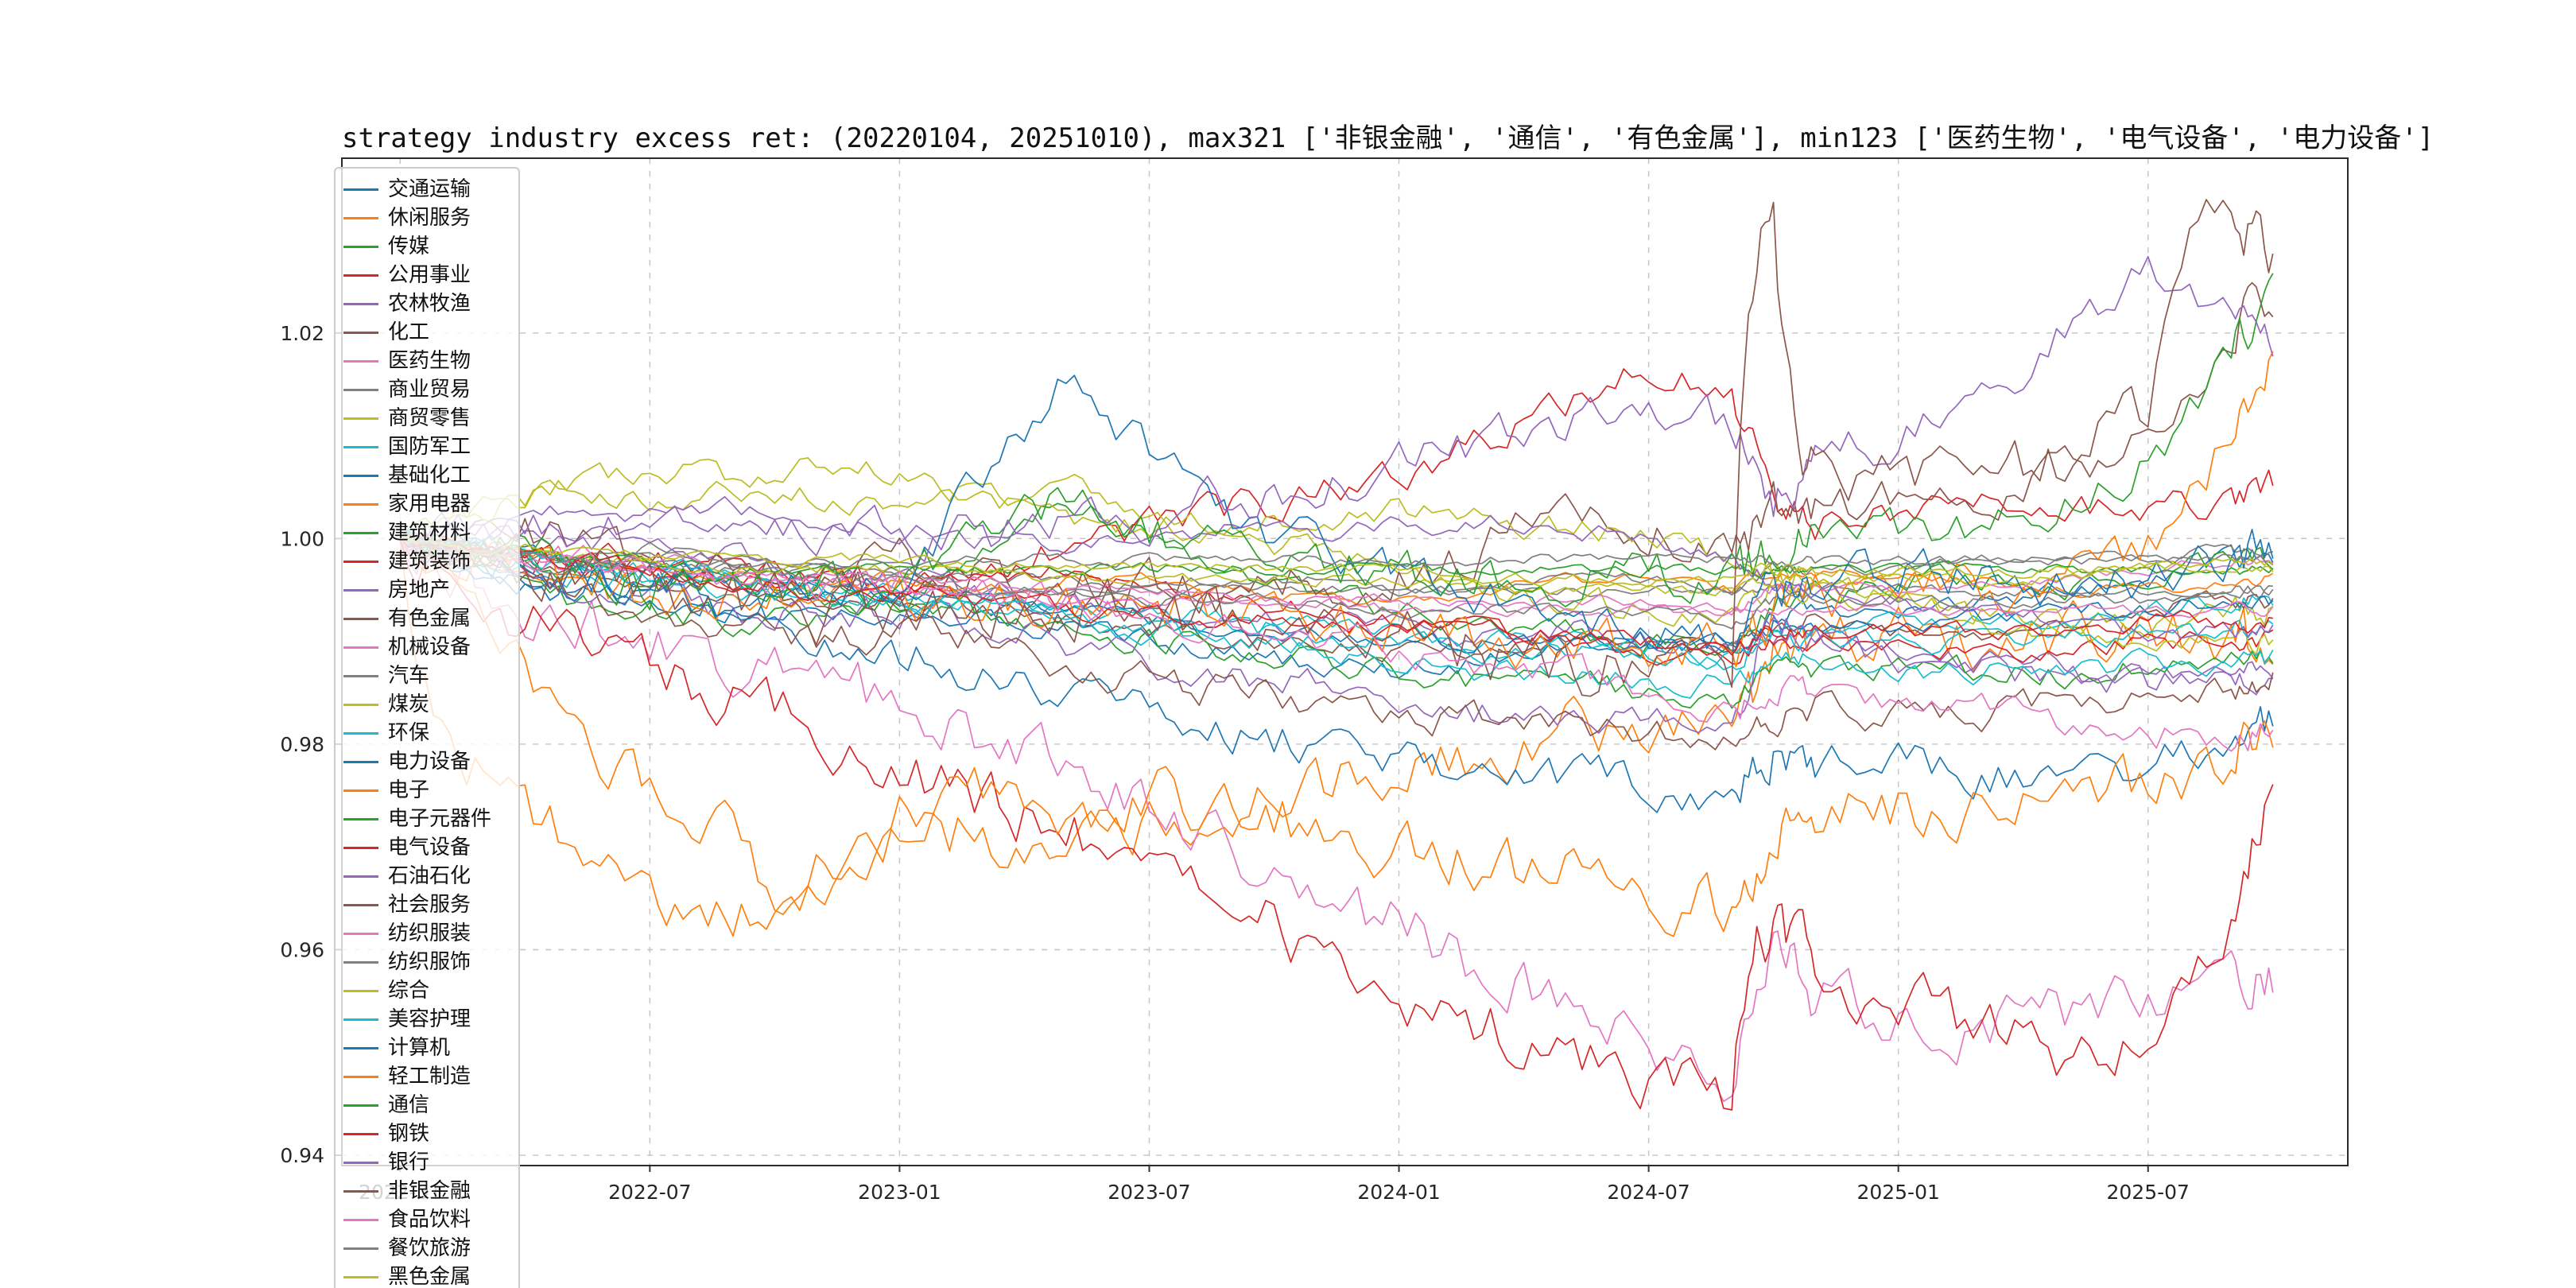  I want to click on legend-item: 公用事业, so click(426, 275).